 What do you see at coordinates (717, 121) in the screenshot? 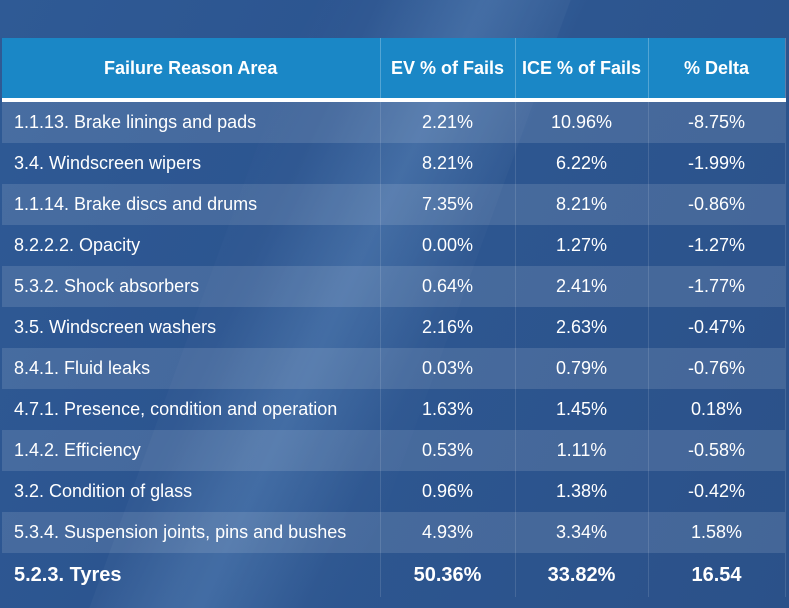
I see `cell-delta: -8.75%` at bounding box center [717, 121].